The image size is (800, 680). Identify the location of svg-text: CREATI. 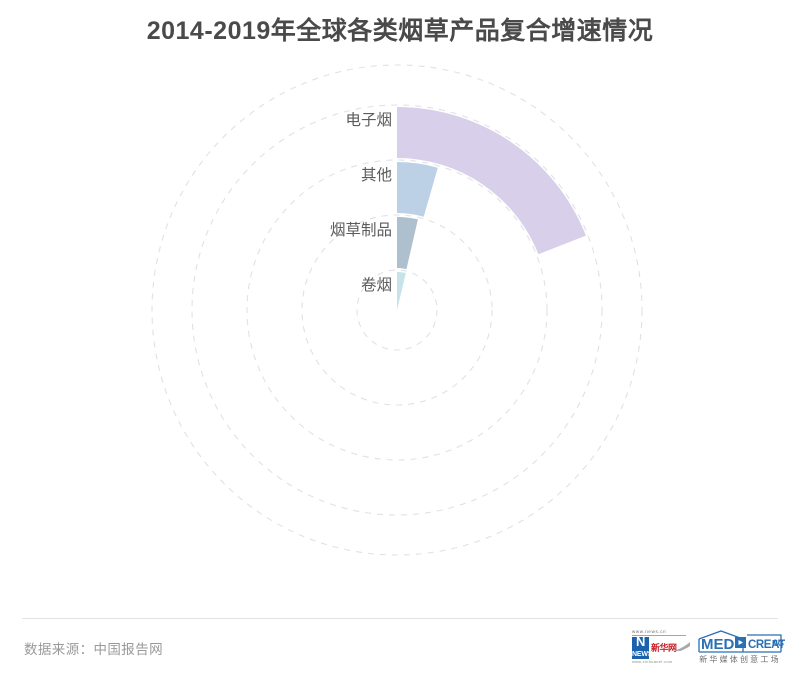
(766, 645).